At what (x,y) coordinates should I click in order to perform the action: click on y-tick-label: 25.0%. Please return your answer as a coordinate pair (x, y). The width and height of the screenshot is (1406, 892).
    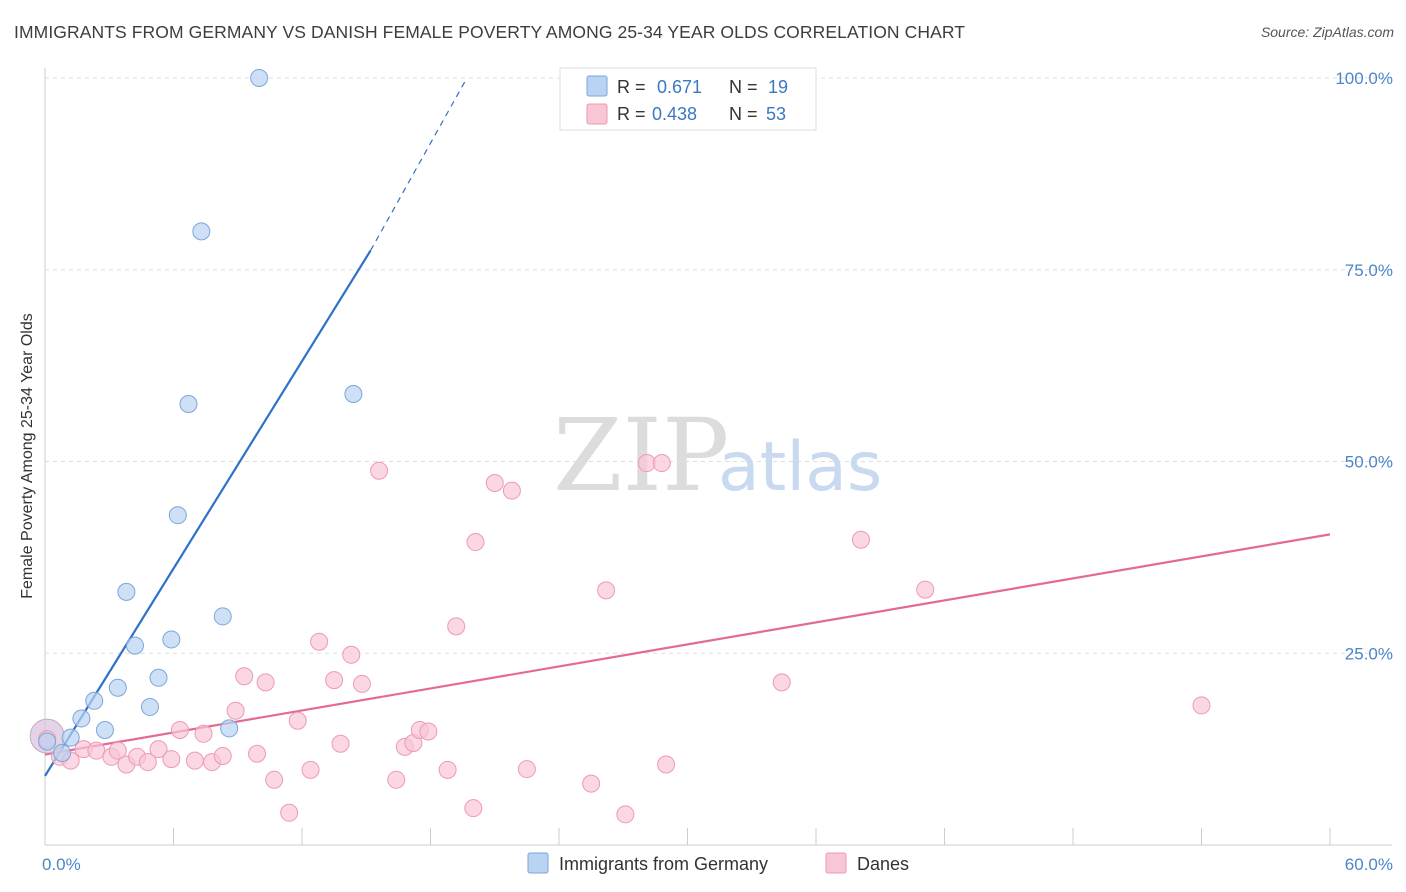
    Looking at the image, I should click on (1369, 653).